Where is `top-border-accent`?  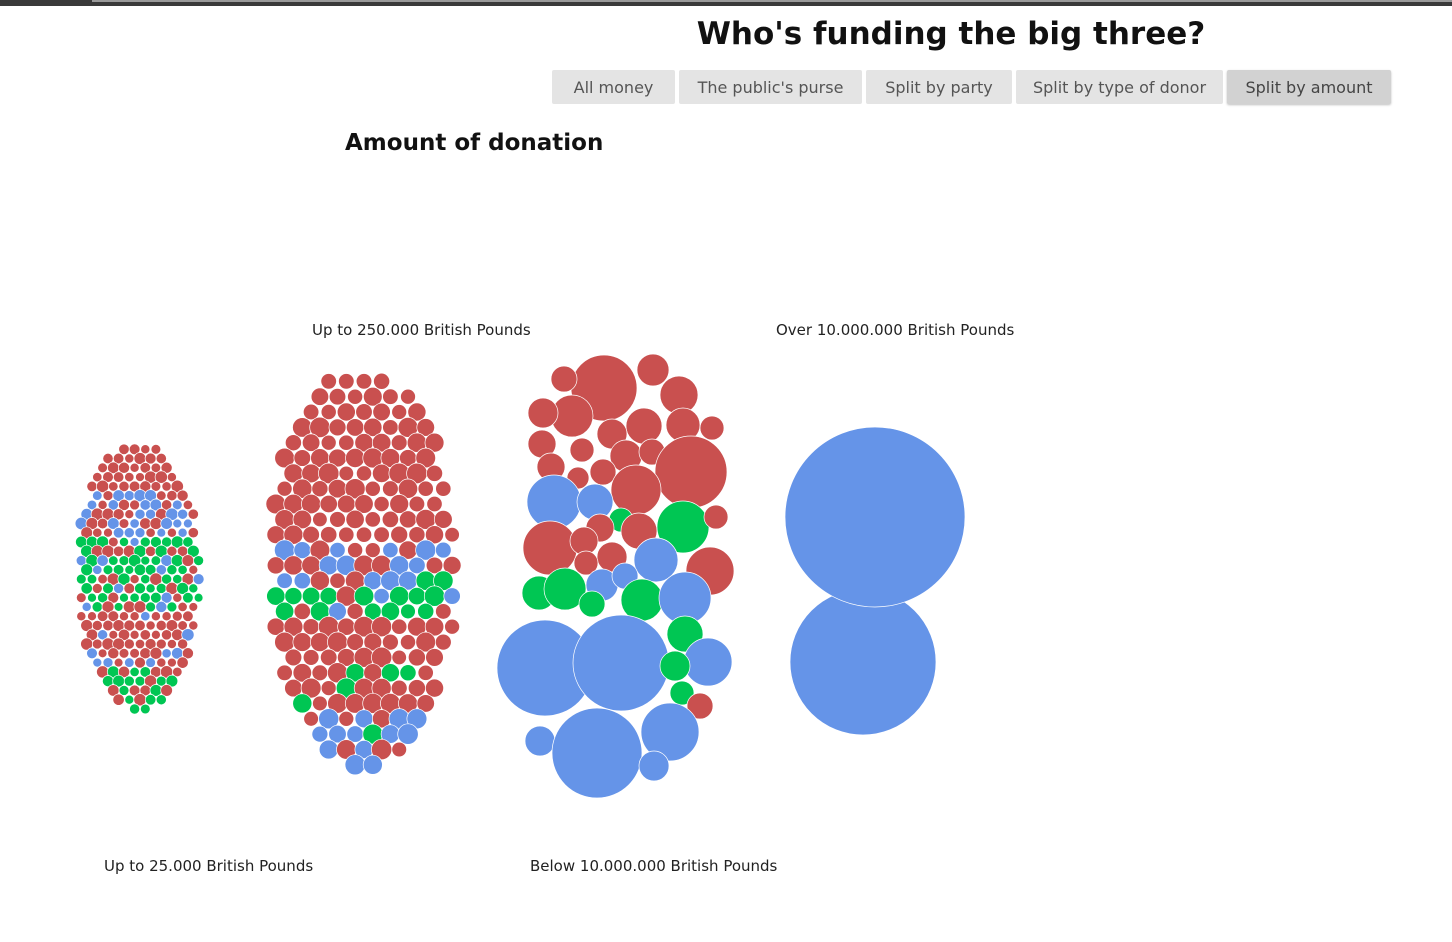
top-border-accent is located at coordinates (772, 1).